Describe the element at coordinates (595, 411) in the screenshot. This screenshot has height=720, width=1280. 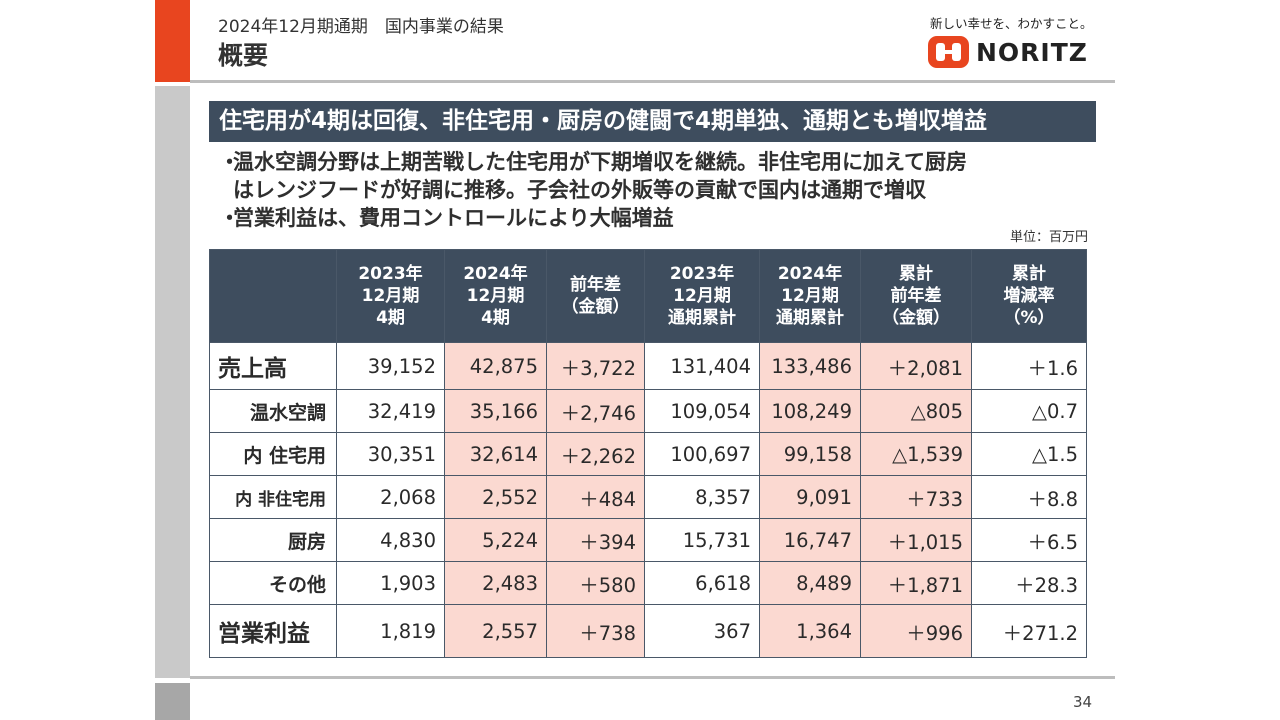
I see `table-cell: ＋2,746` at that location.